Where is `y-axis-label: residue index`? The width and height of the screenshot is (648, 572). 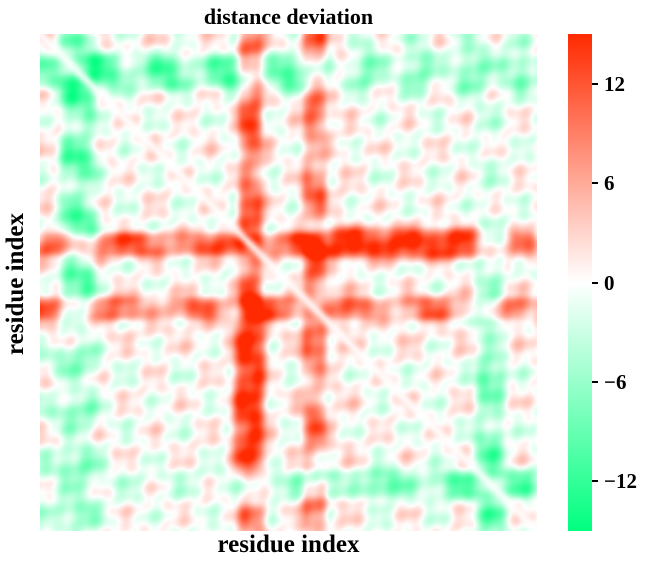 y-axis-label: residue index is located at coordinates (15, 284).